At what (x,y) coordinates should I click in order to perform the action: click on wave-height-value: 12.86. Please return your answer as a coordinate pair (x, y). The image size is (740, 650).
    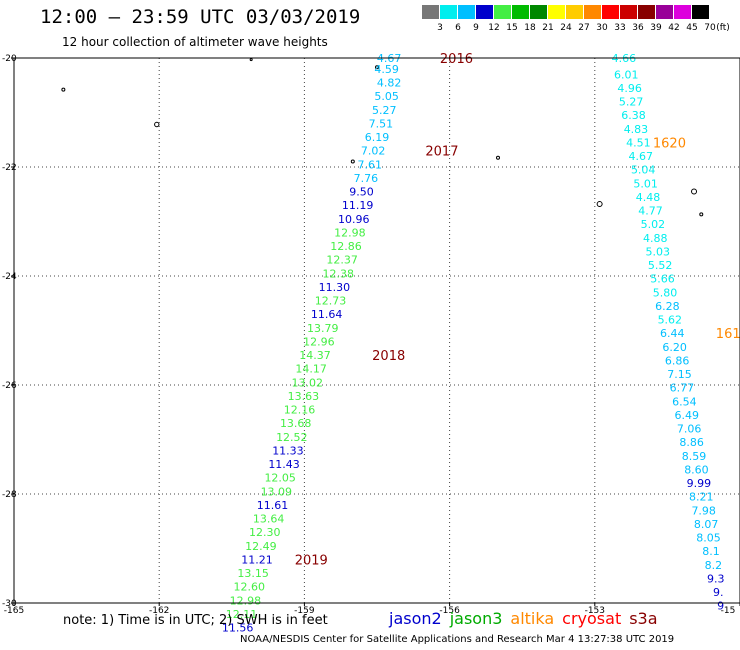
    Looking at the image, I should click on (346, 246).